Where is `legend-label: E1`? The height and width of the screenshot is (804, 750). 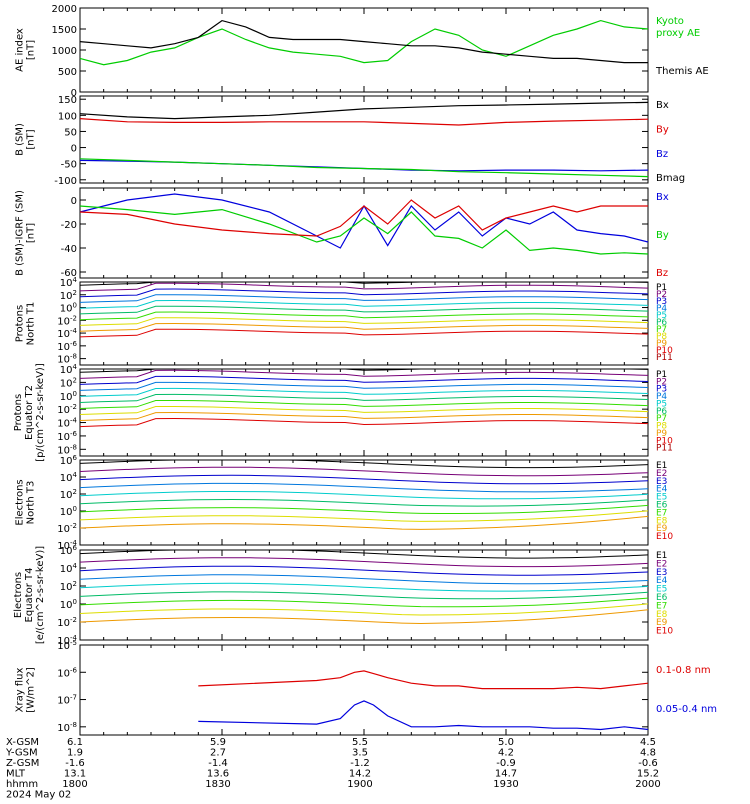
legend-label: E1 is located at coordinates (661, 466).